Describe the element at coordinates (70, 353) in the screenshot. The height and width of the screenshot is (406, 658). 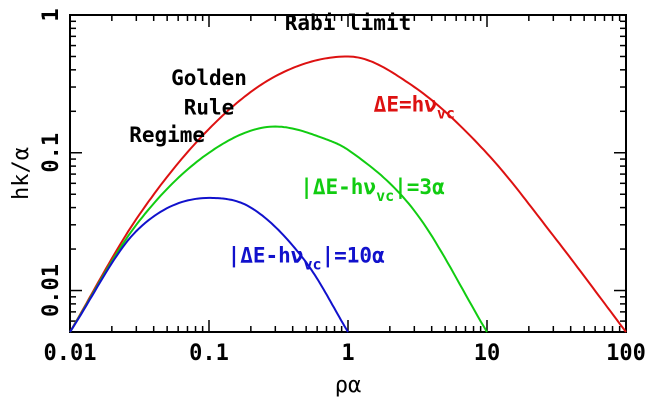
I see `x-tick-label: 0.01` at that location.